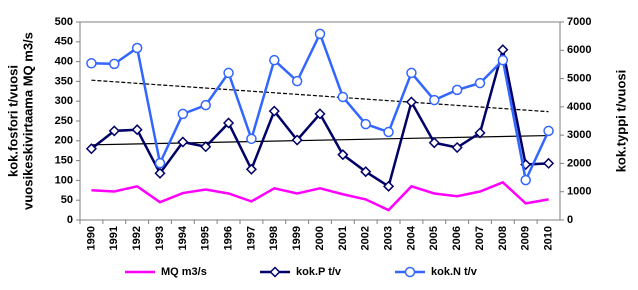 The image size is (638, 290). Describe the element at coordinates (64, 141) in the screenshot. I see `y-tick-label: 200` at that location.